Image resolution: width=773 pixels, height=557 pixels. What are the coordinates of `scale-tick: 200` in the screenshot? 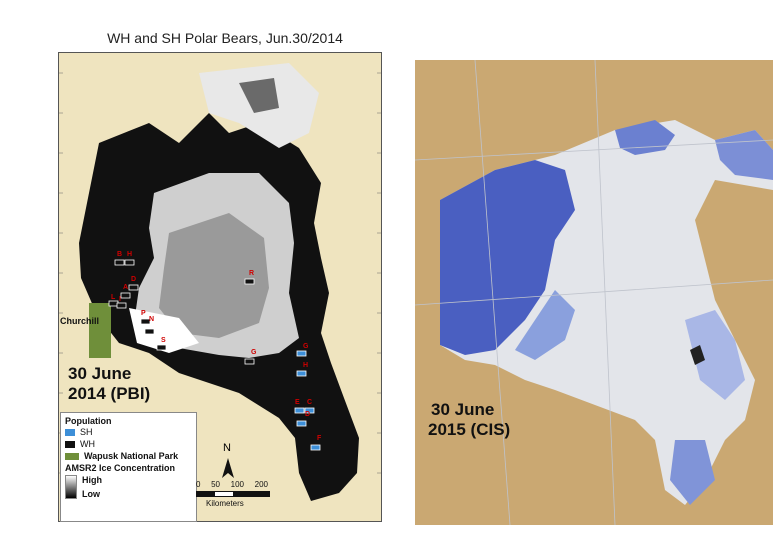 It's located at (261, 484).